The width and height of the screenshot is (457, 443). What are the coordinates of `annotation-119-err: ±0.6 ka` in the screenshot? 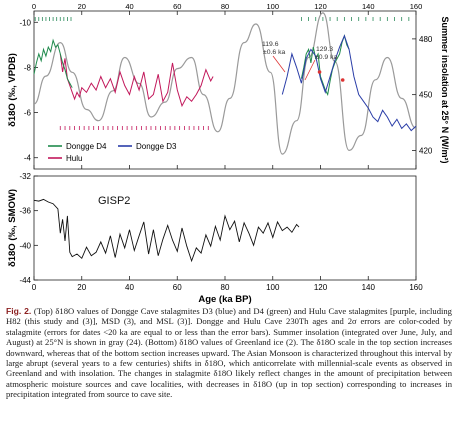 It's located at (274, 52).